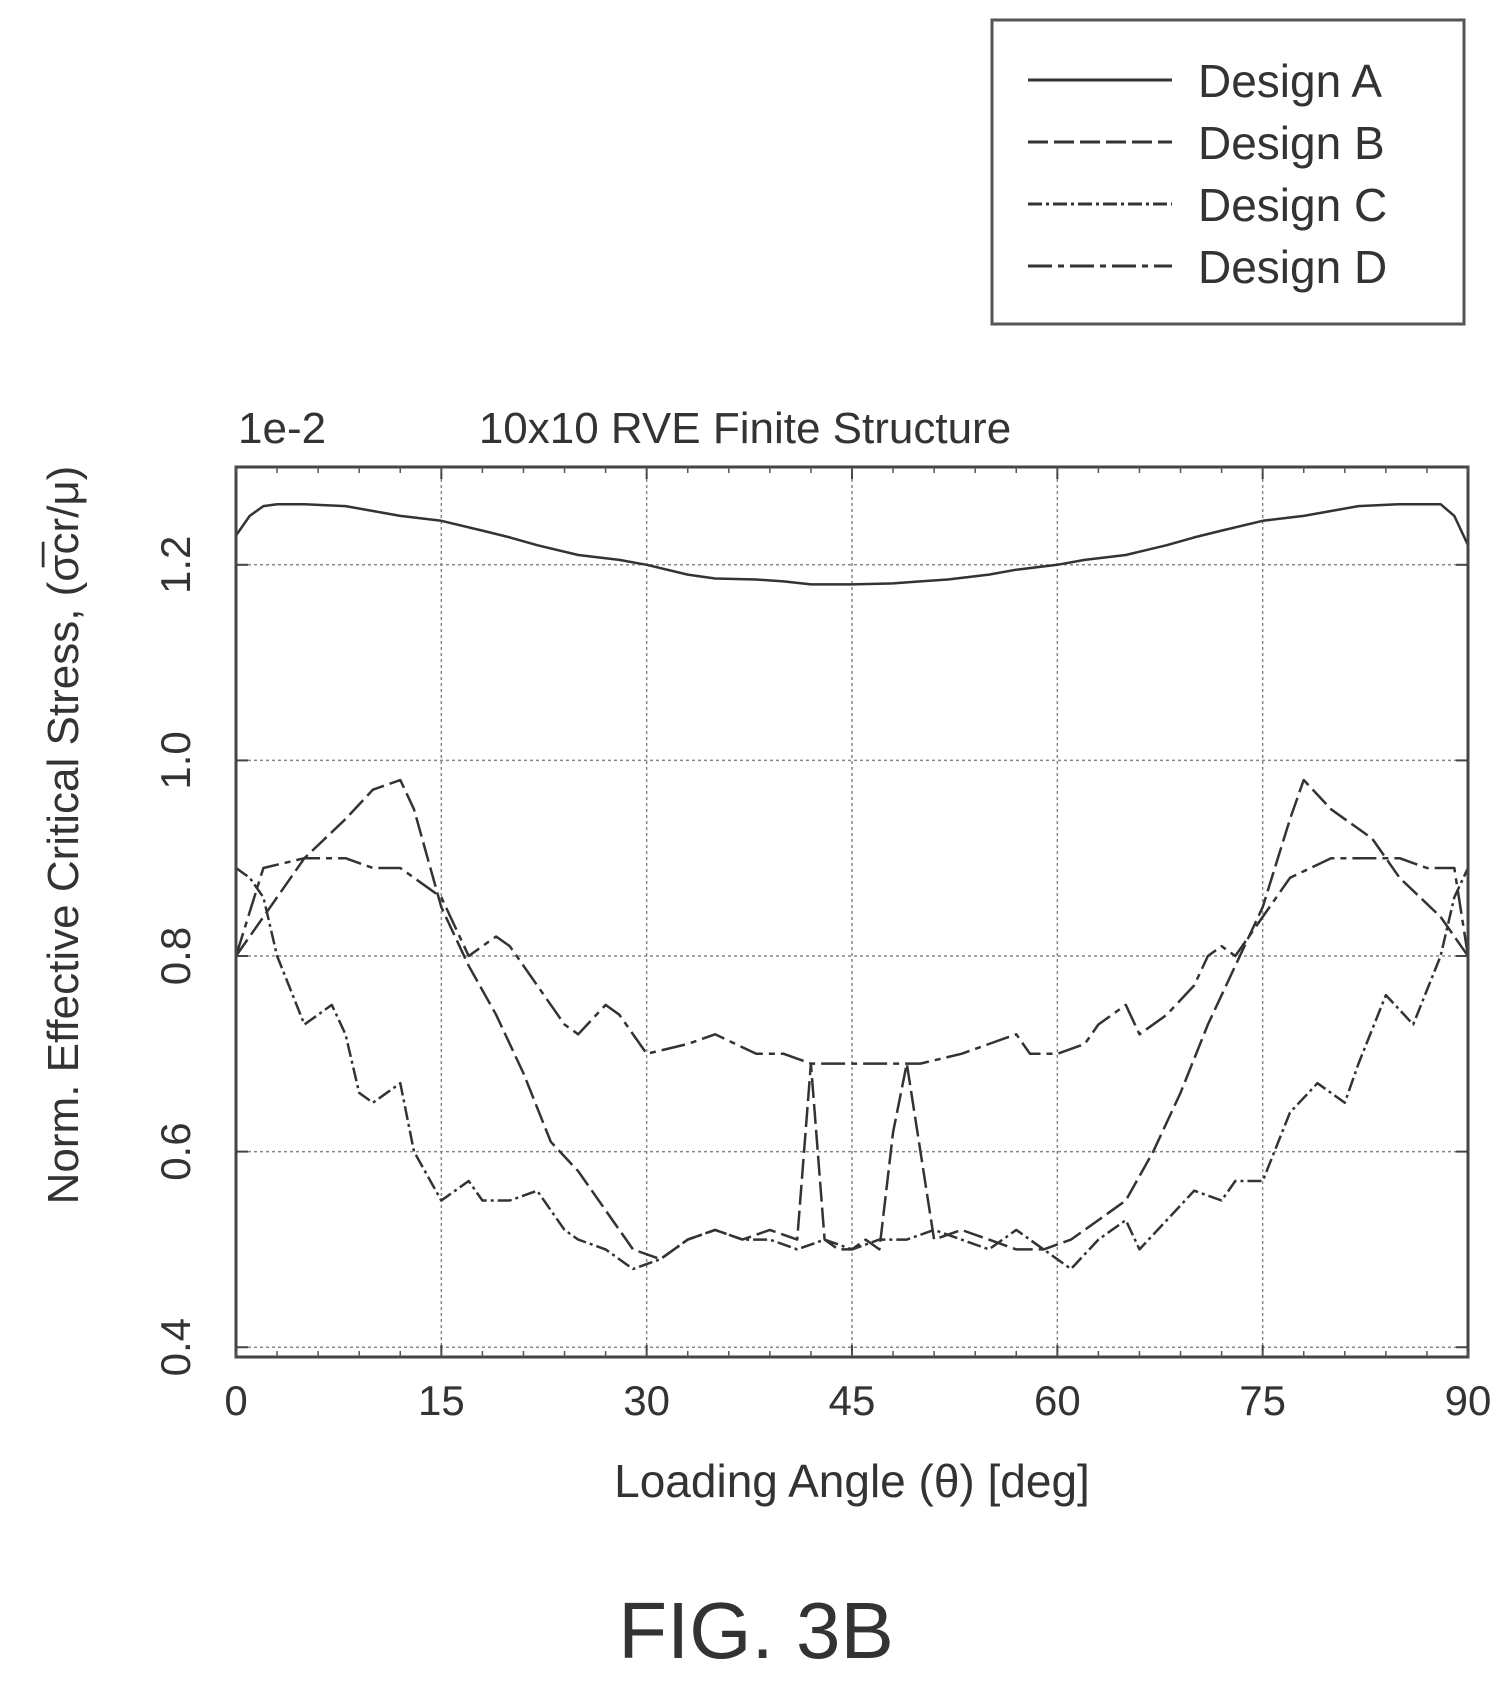  I want to click on y-tick-label: 0.4, so click(175, 1347).